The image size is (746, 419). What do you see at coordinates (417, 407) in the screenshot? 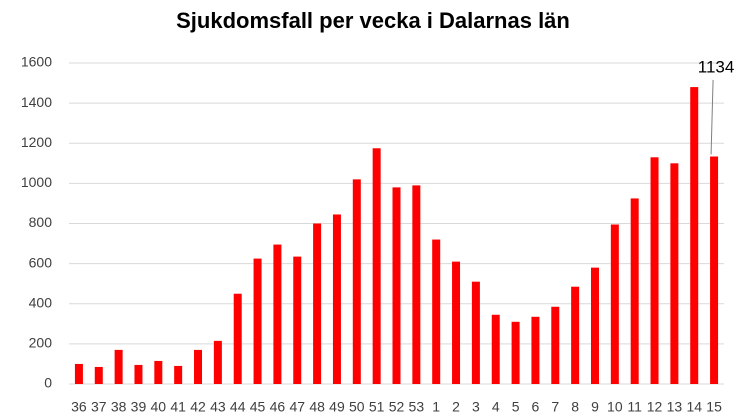
I see `x-tick-label: 53` at bounding box center [417, 407].